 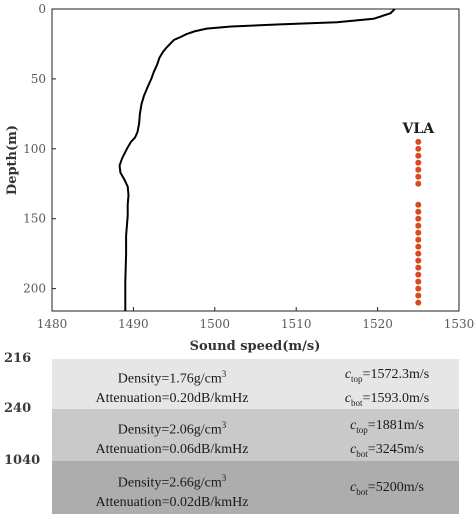 I want to click on y-tick-label: 50, so click(x=38, y=79).